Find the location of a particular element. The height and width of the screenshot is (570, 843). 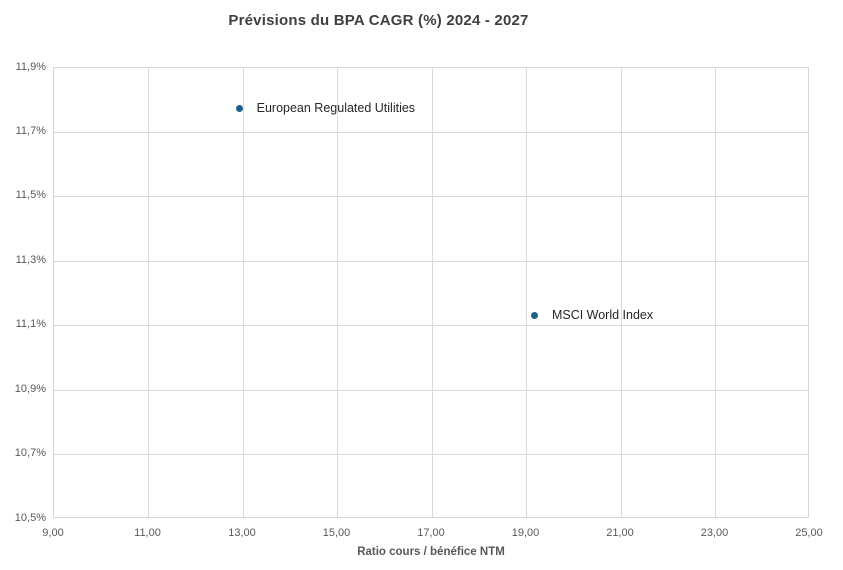

y-tick-label: 11,9% is located at coordinates (30, 66).